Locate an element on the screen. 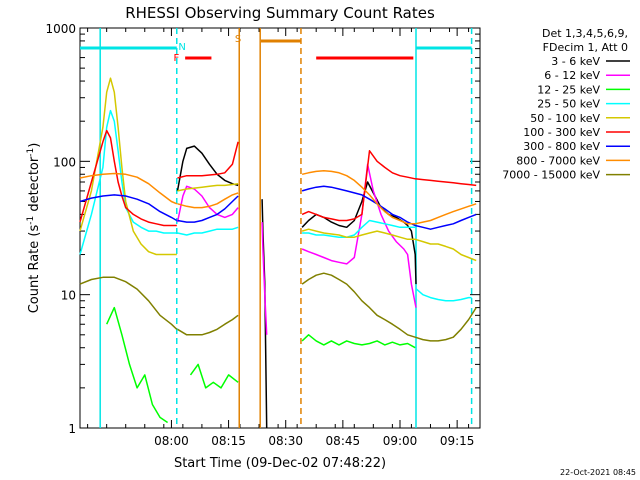  flag-label-F: F is located at coordinates (176, 58).